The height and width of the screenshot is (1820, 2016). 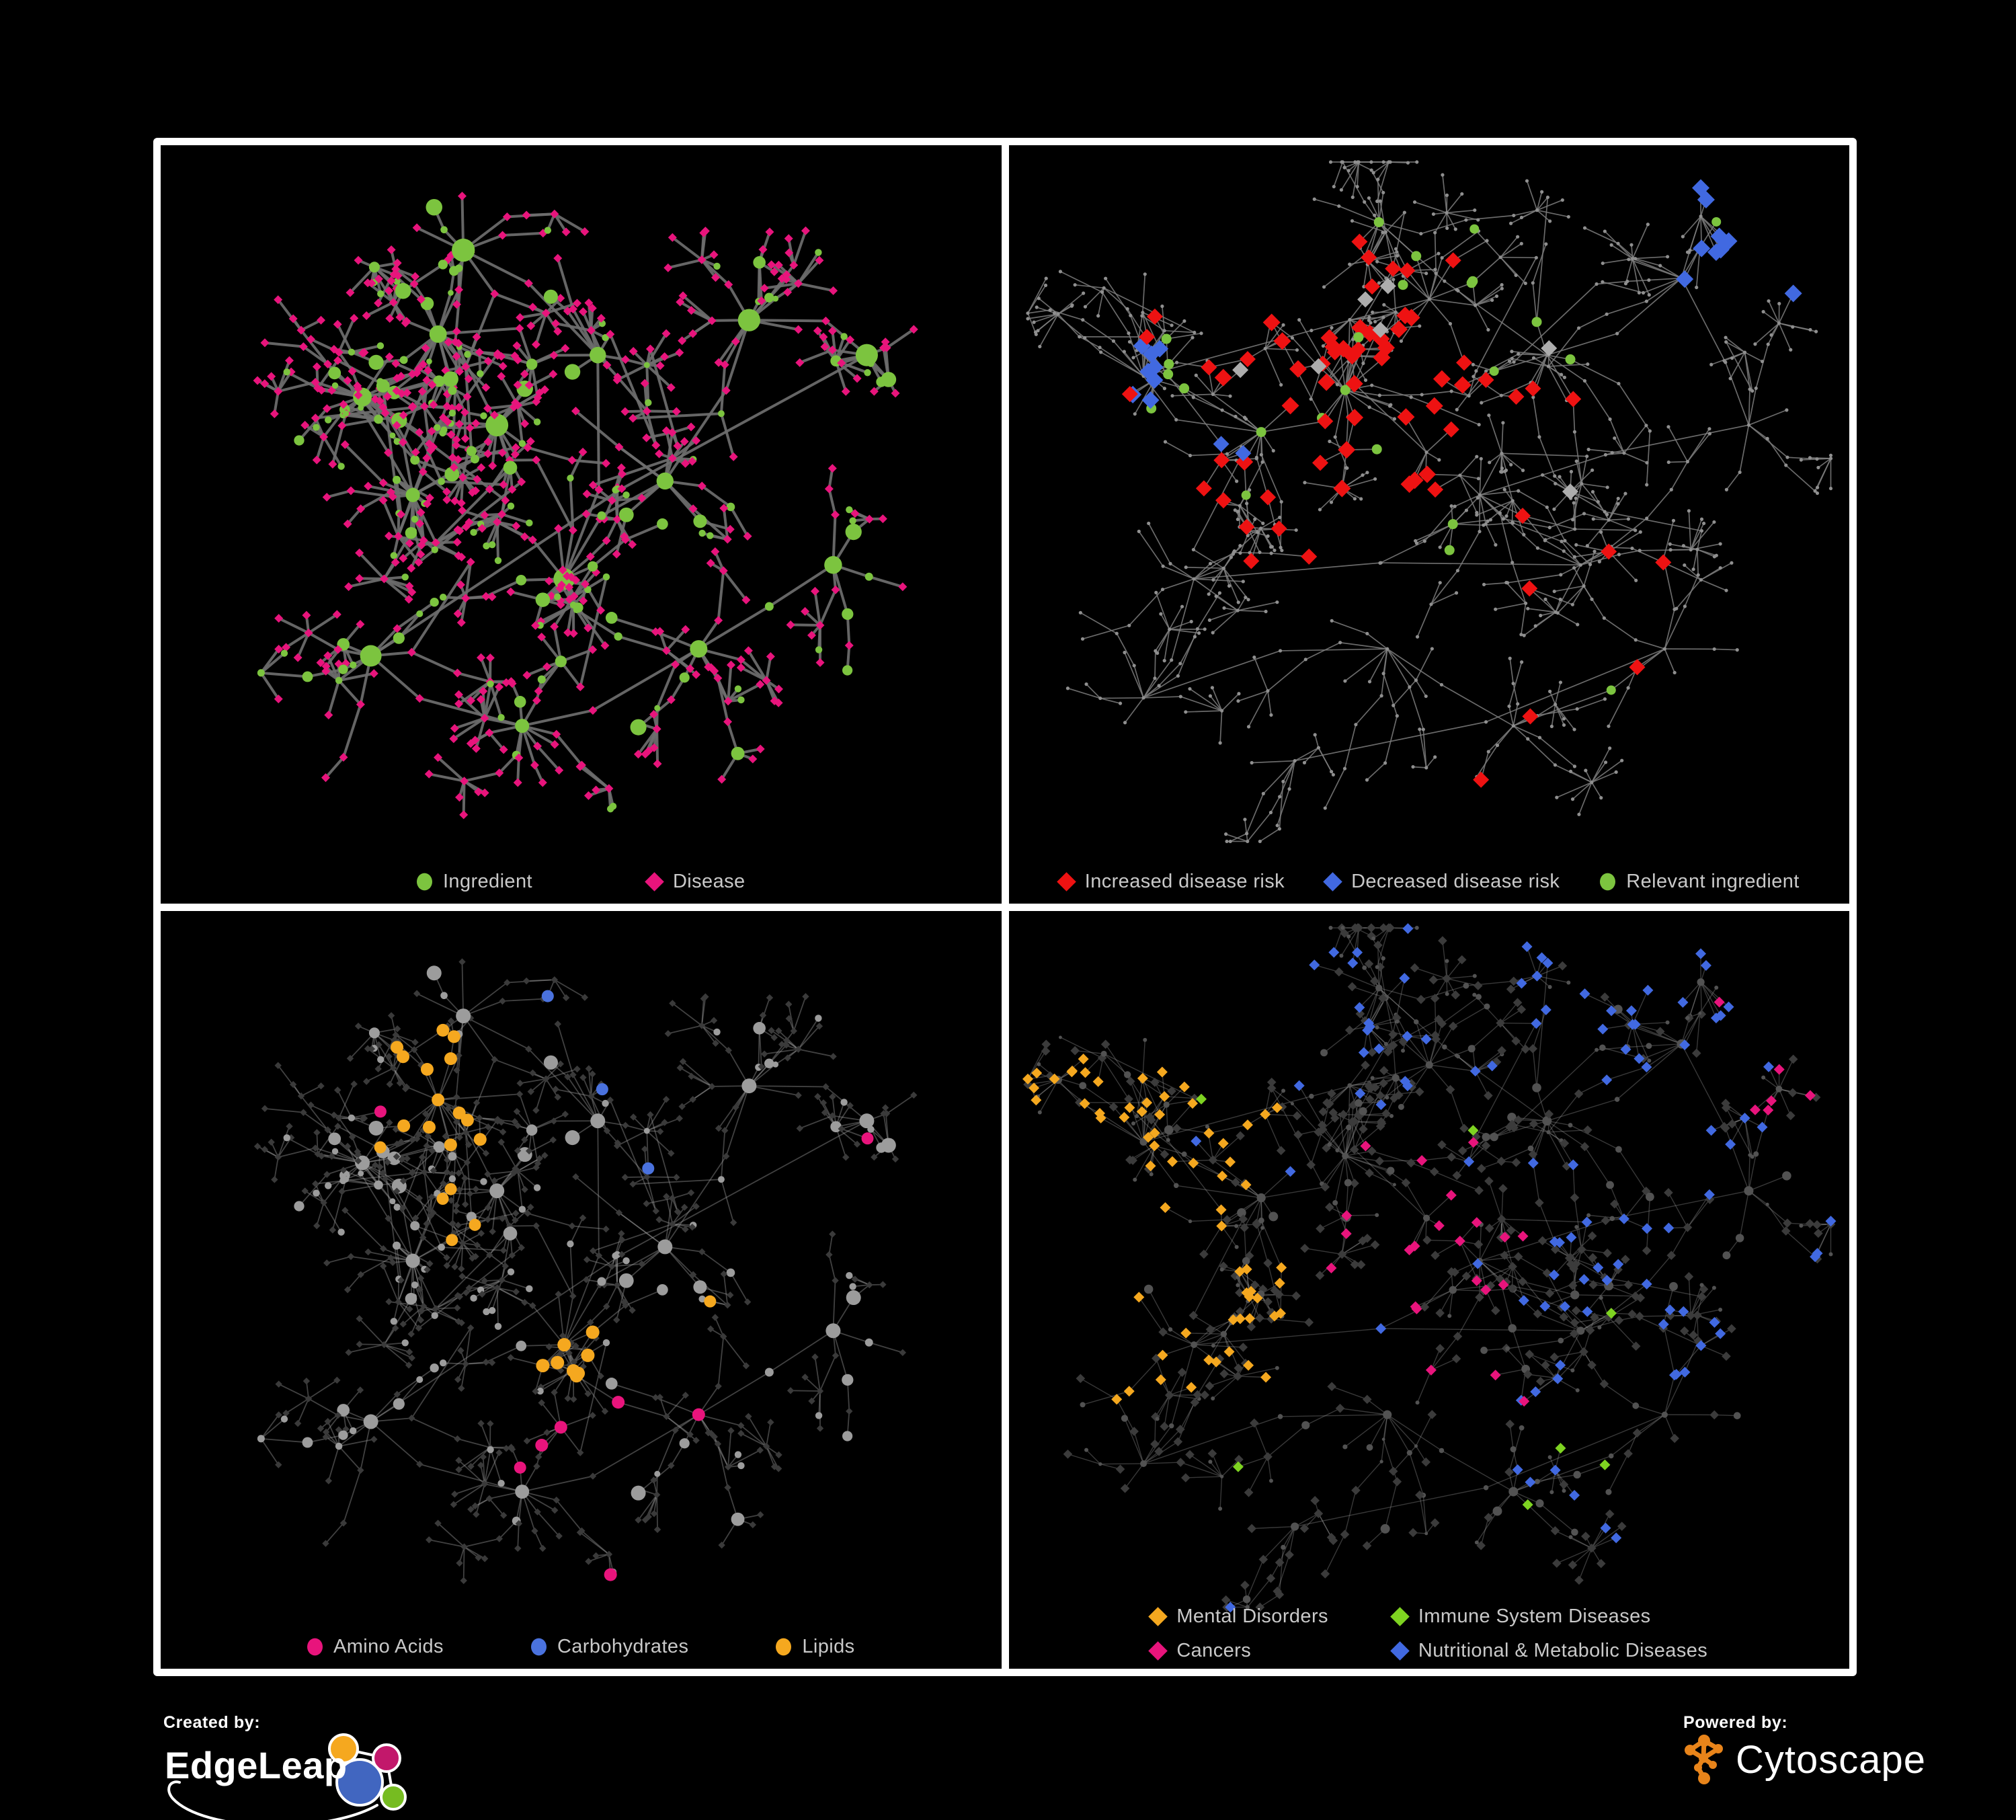 I want to click on legend-label: Carbohydrates, so click(x=623, y=1646).